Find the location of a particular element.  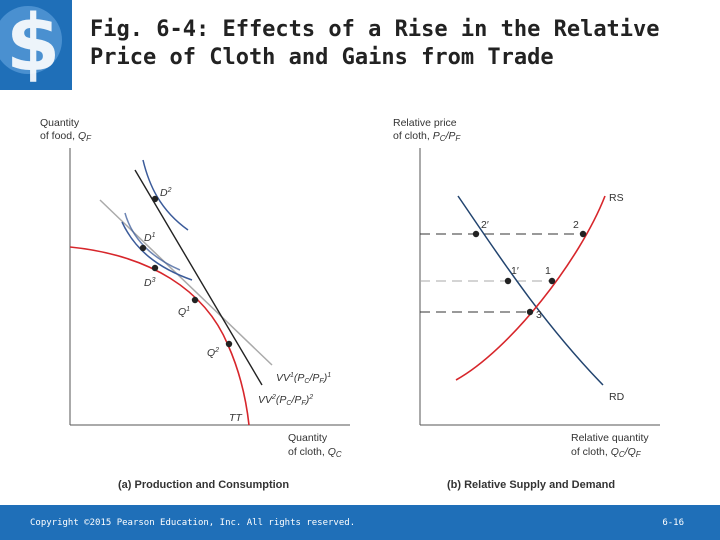

vv2-budget-line is located at coordinates (198, 277).